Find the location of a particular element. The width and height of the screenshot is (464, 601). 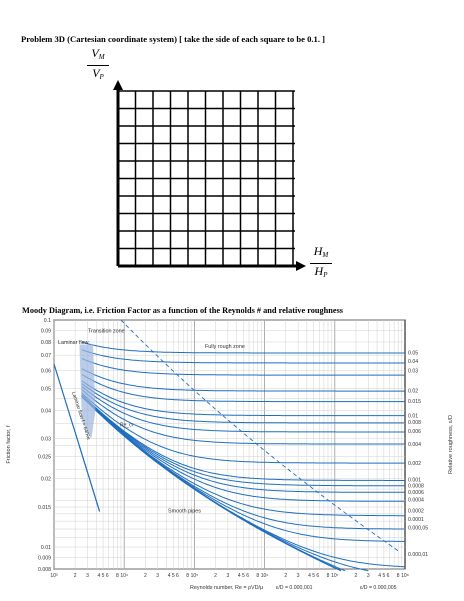

y-denominator: V is located at coordinates (96, 73).